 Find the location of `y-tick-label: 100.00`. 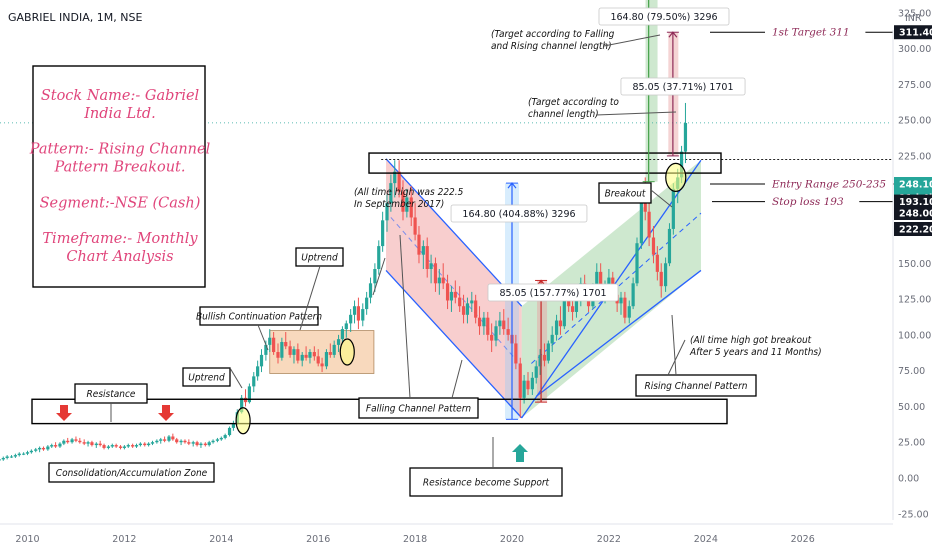

y-tick-label: 100.00 is located at coordinates (914, 335).